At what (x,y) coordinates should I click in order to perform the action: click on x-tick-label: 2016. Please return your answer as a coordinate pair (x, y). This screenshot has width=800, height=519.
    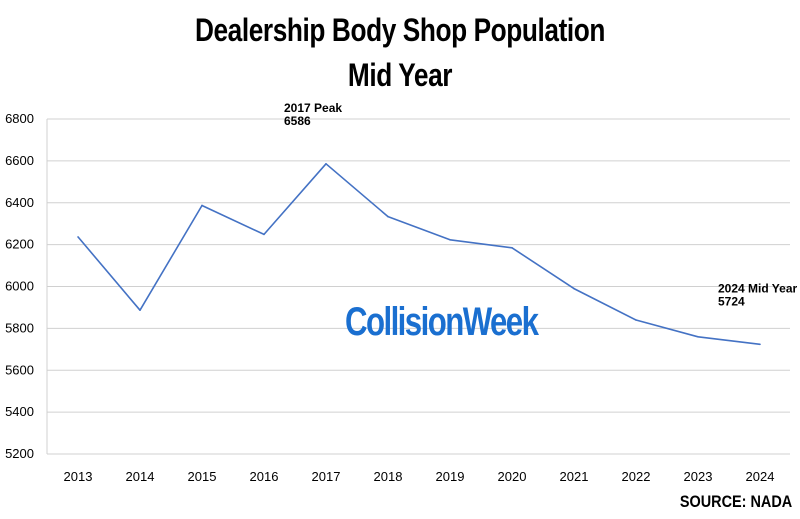
    Looking at the image, I should click on (264, 476).